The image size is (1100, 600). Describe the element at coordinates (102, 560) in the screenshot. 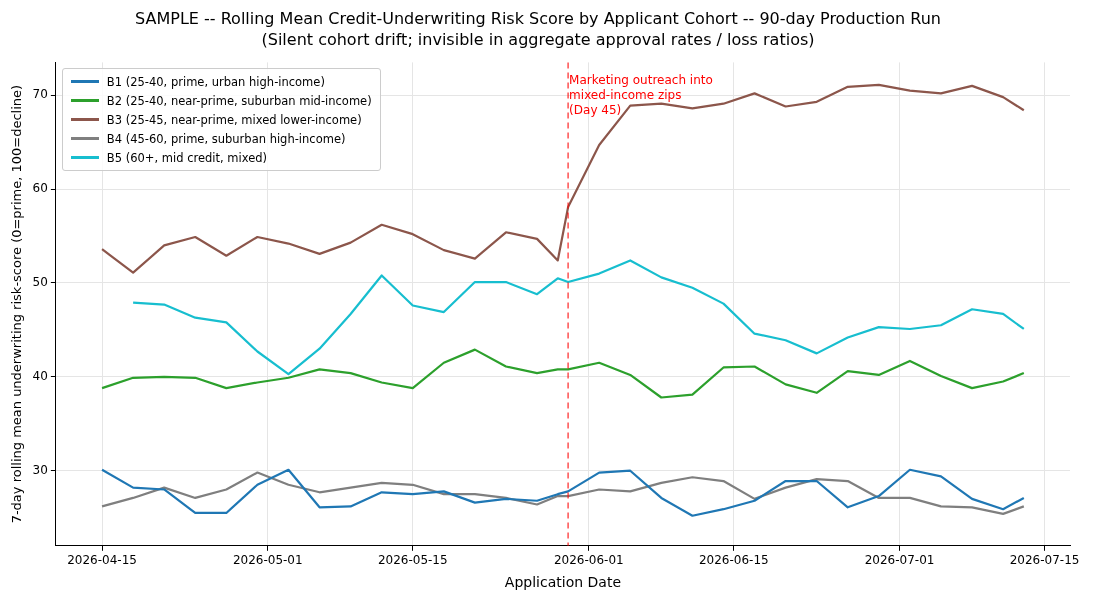

I see `x-tick-label: 2026-04-15` at that location.